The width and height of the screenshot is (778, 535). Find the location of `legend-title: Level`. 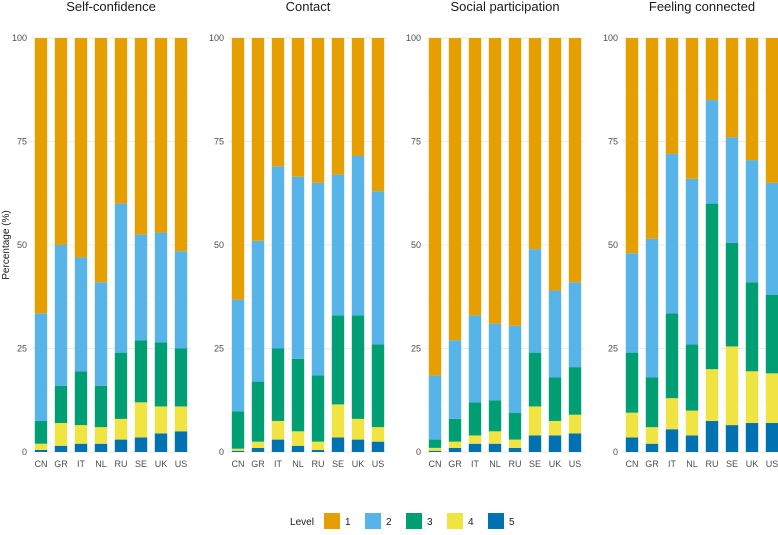

legend-title: Level is located at coordinates (302, 522).